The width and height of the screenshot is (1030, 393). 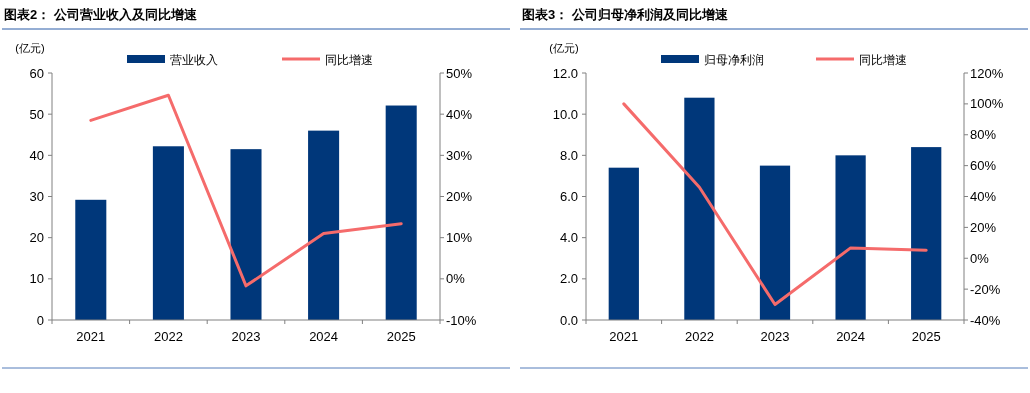 I want to click on y-tick-label: 0, so click(x=40, y=320).